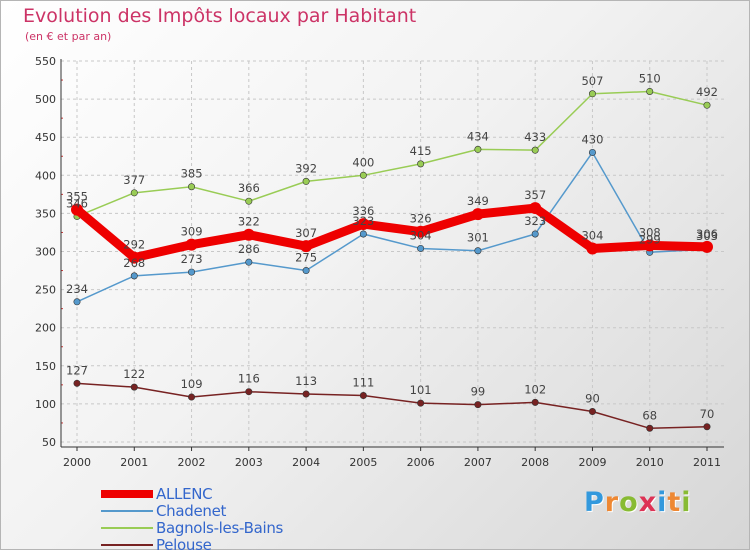 This screenshot has width=750, height=554. Describe the element at coordinates (535, 137) in the screenshot. I see `data-label: 433` at that location.